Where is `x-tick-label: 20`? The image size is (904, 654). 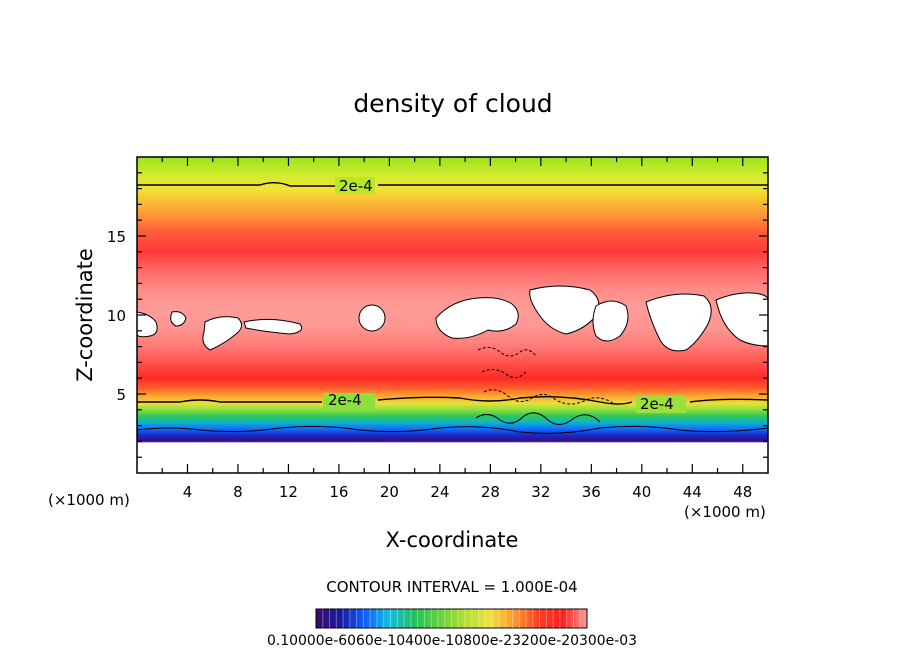
x-tick-label: 20 is located at coordinates (389, 492).